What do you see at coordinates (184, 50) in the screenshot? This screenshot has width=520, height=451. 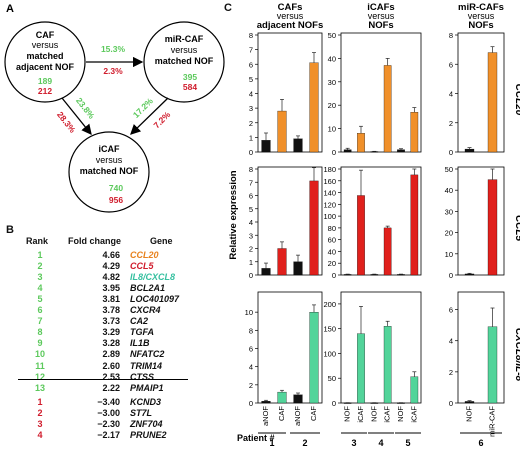 I see `mircaf-versus: versus` at bounding box center [184, 50].